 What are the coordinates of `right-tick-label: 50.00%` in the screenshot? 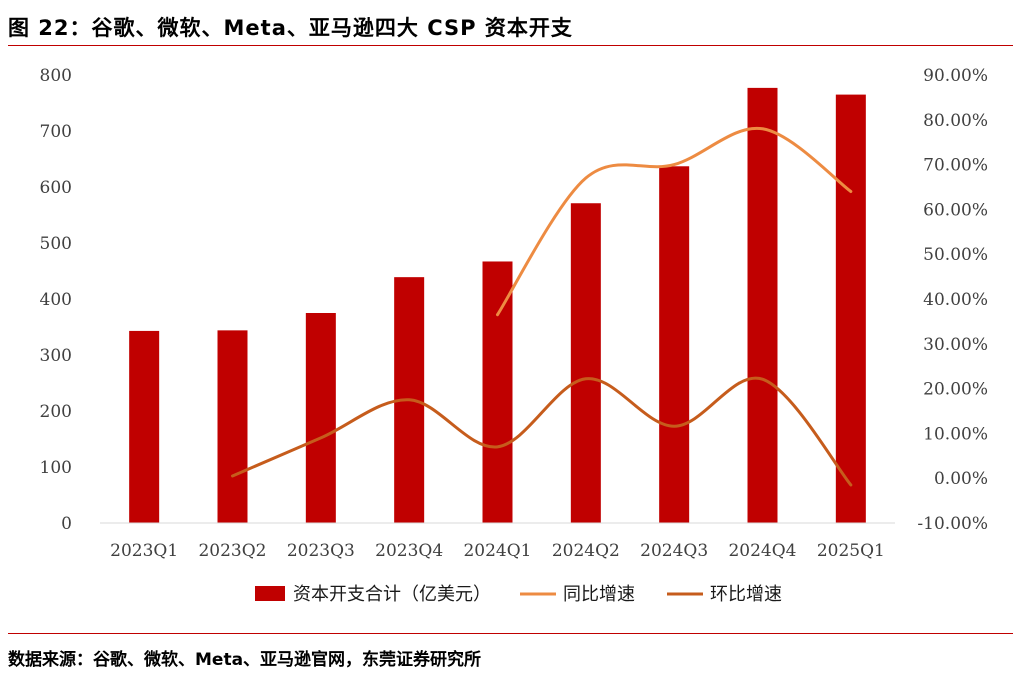 It's located at (955, 255).